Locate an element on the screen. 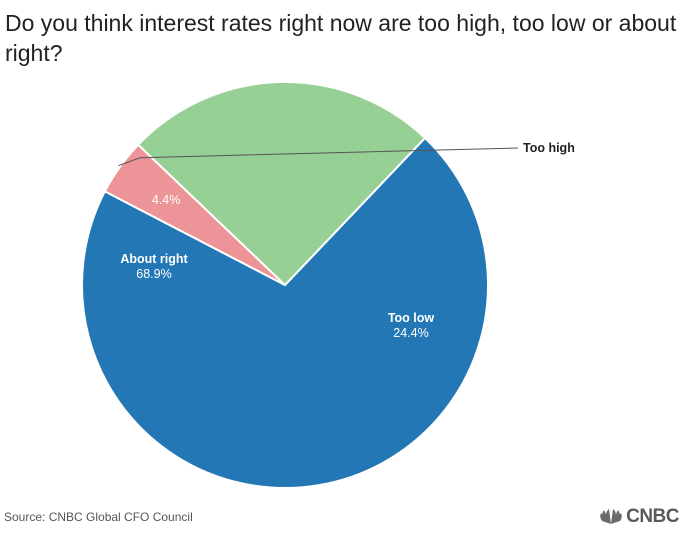  slice-label-too-low: Too low is located at coordinates (411, 318).